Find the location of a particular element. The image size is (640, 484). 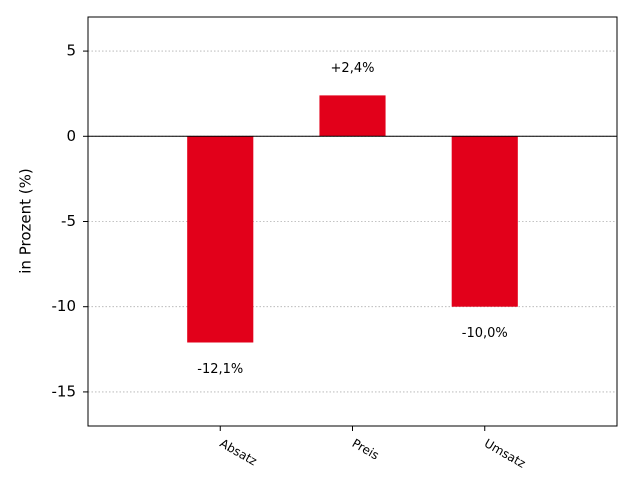

value-label: -12,1% is located at coordinates (220, 369).